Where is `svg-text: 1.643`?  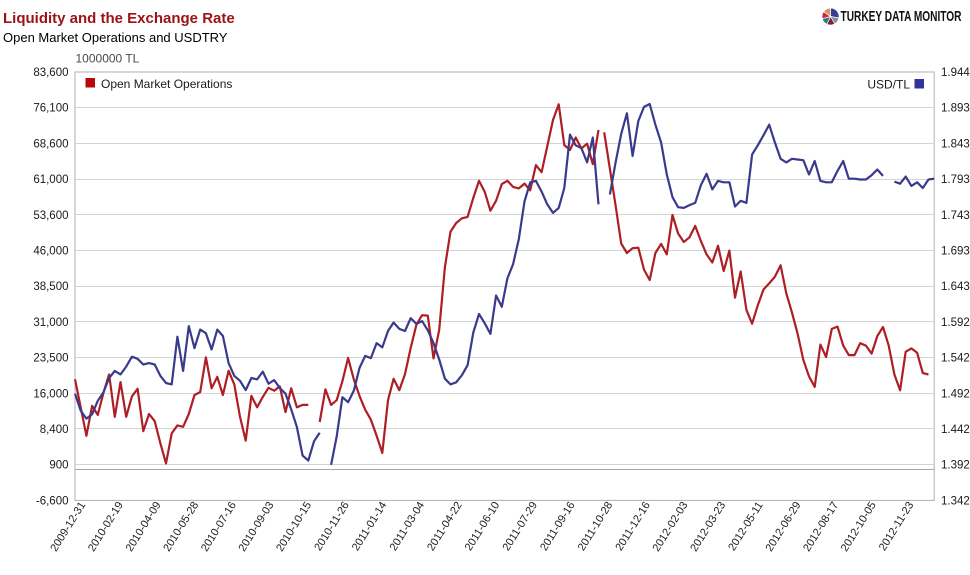
svg-text: 1.643 is located at coordinates (955, 287).